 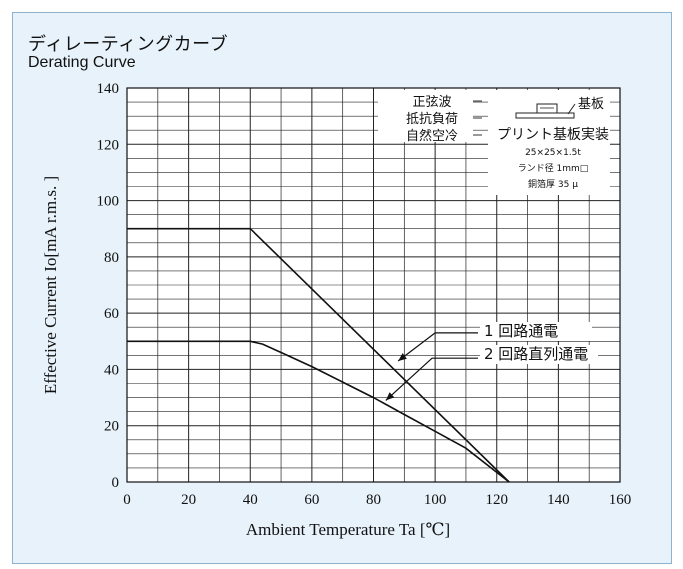 What do you see at coordinates (373, 500) in the screenshot?
I see `x-tick-label: 80` at bounding box center [373, 500].